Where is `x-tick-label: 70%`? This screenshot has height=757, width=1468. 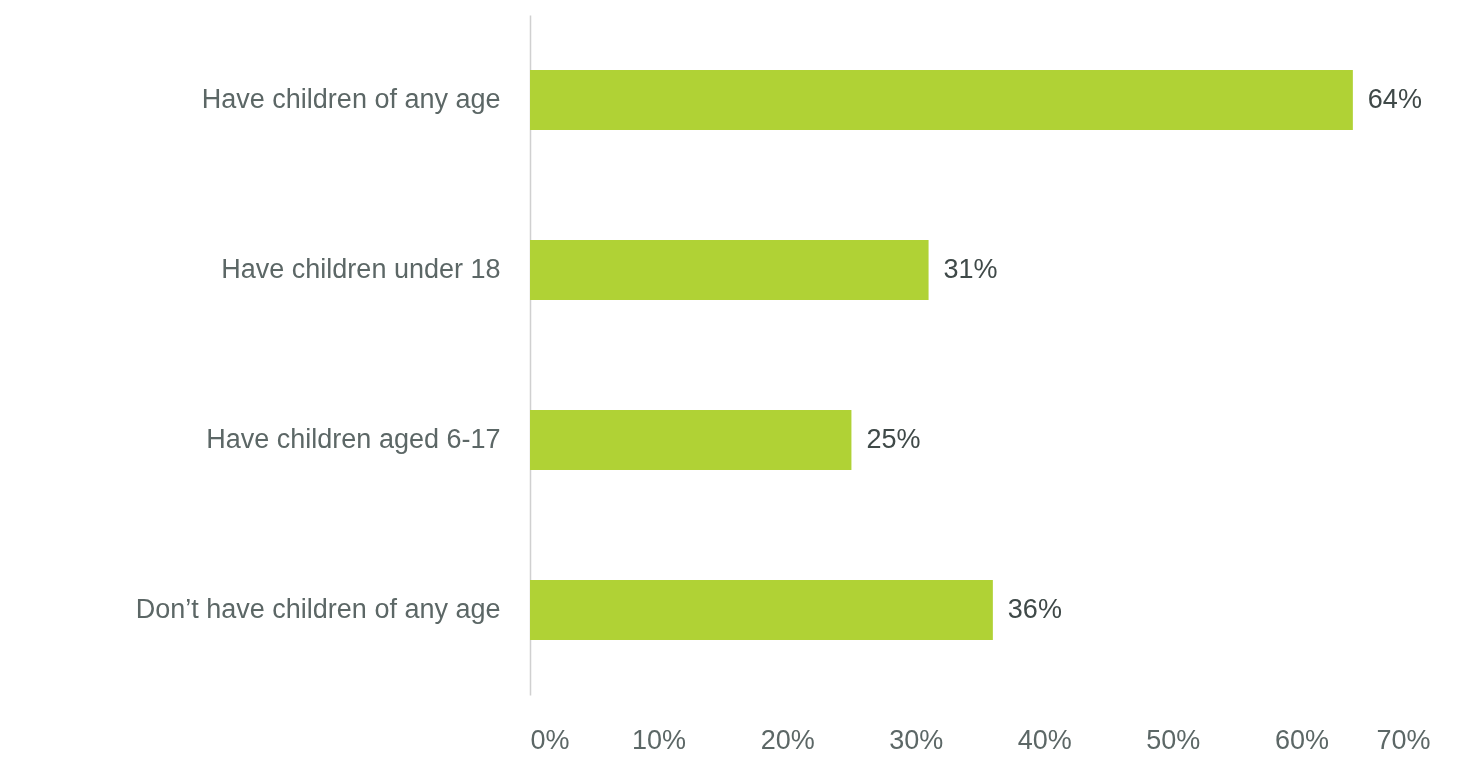
x-tick-label: 70% is located at coordinates (1403, 739).